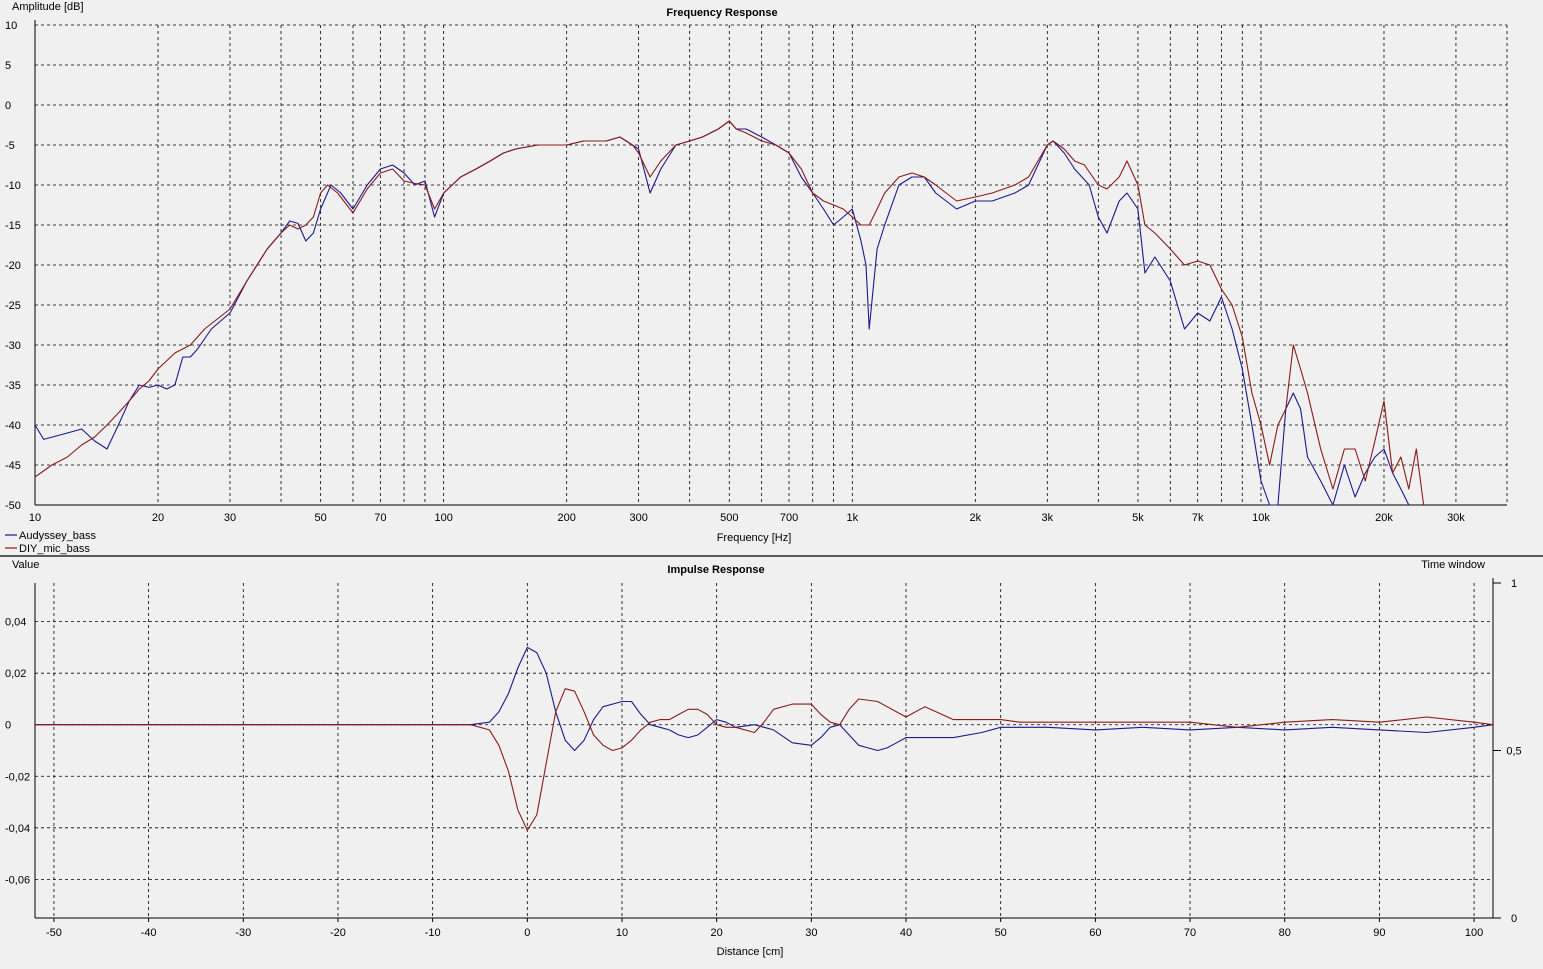 The image size is (1543, 969). I want to click on fr-y-tick-label: -20, so click(13, 266).